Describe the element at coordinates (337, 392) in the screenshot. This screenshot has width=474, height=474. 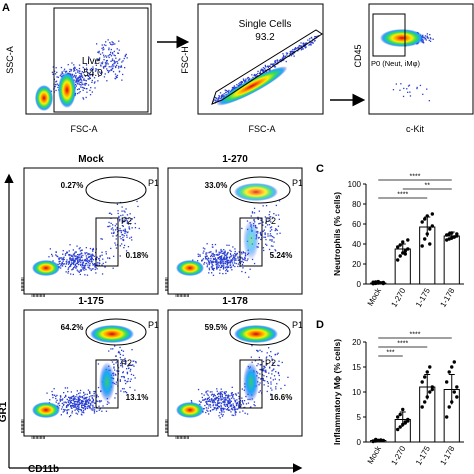
I see `y-axis-label: Inflammatory Mϕ (% cells)` at that location.